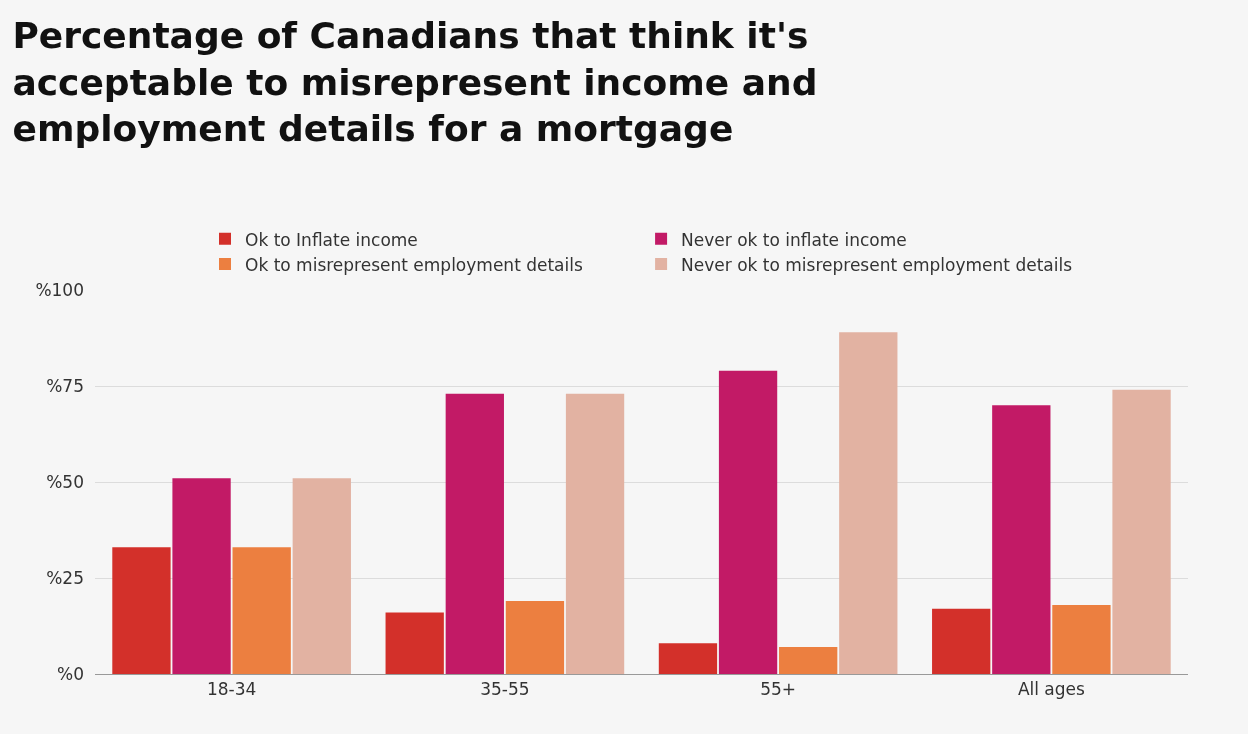  I want to click on legend-label: Ok to misrepresent employment details, so click(414, 264).